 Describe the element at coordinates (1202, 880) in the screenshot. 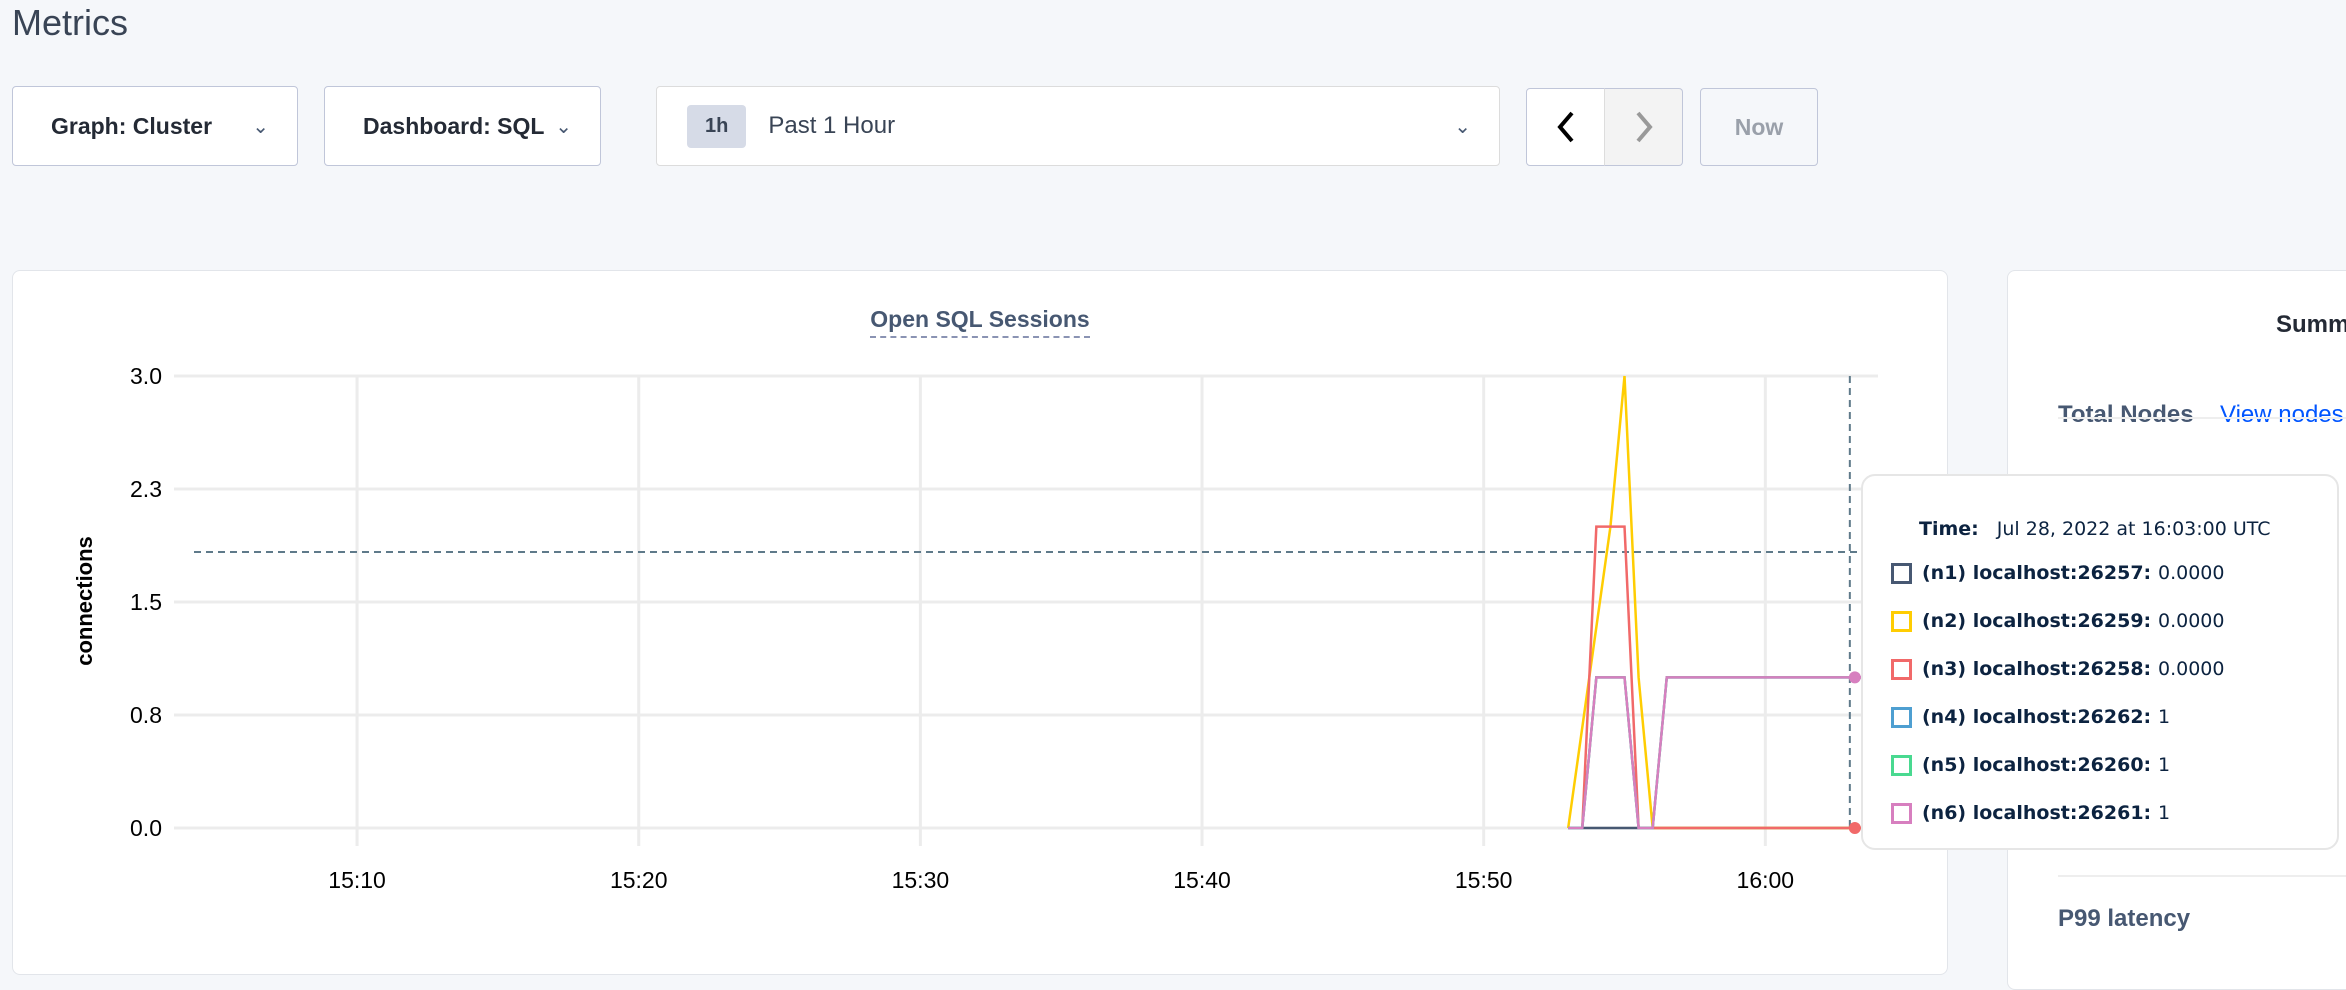

I see `x-tick-label: 15:40` at that location.